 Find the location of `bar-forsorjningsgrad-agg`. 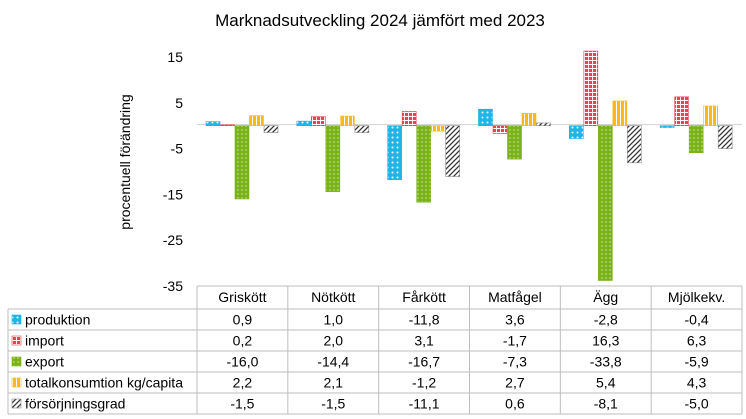

bar-forsorjningsgrad-agg is located at coordinates (634, 144).